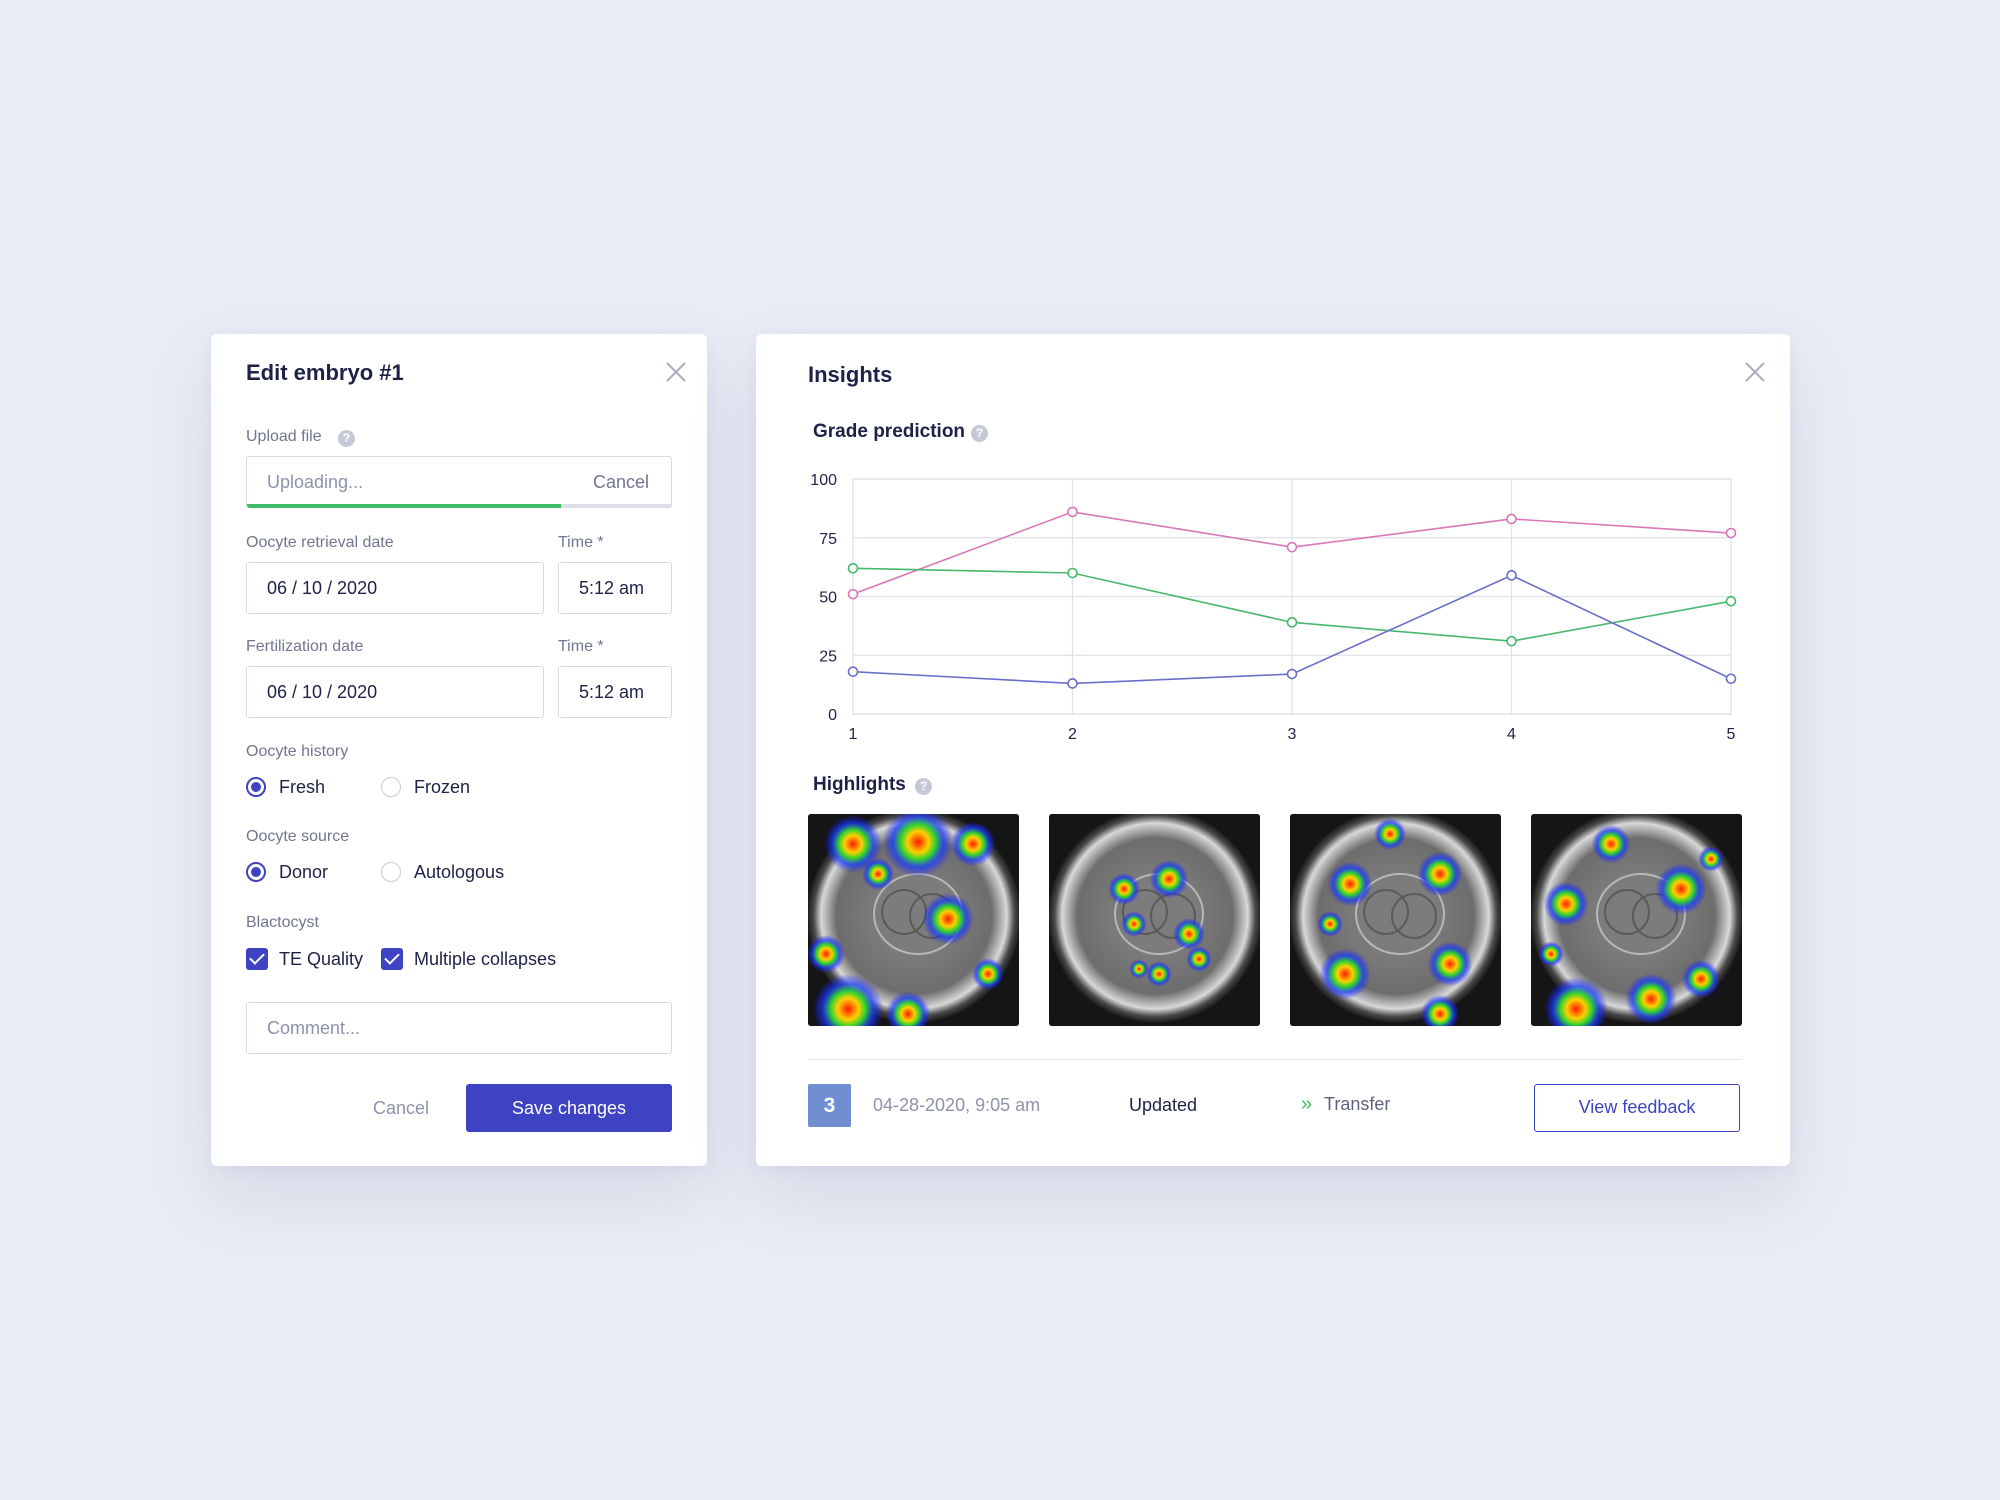 Image resolution: width=2000 pixels, height=1500 pixels. What do you see at coordinates (256, 872) in the screenshot?
I see `radio-donor` at bounding box center [256, 872].